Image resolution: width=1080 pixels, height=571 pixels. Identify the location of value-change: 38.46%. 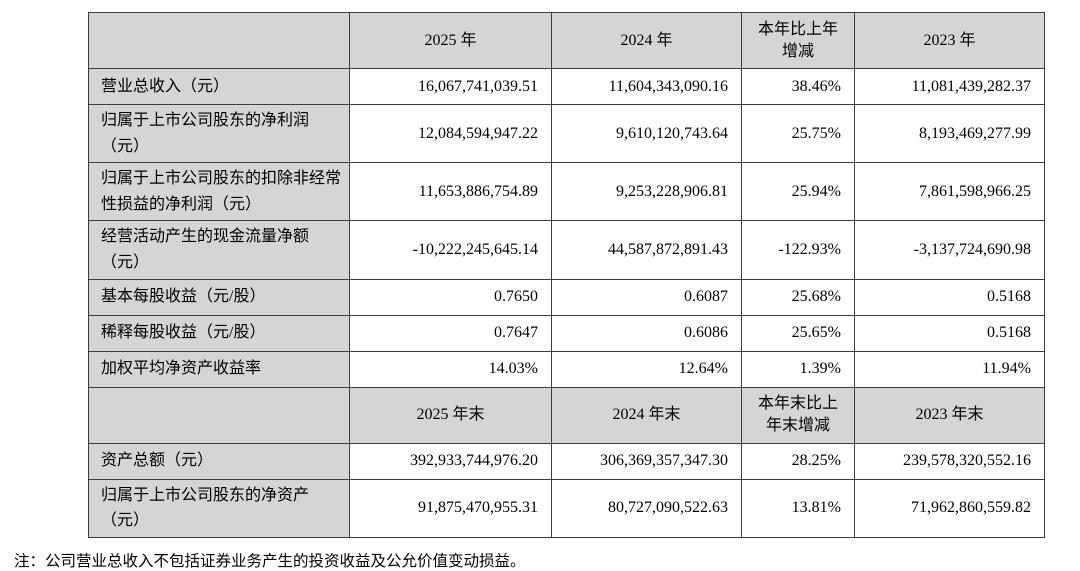
(798, 86).